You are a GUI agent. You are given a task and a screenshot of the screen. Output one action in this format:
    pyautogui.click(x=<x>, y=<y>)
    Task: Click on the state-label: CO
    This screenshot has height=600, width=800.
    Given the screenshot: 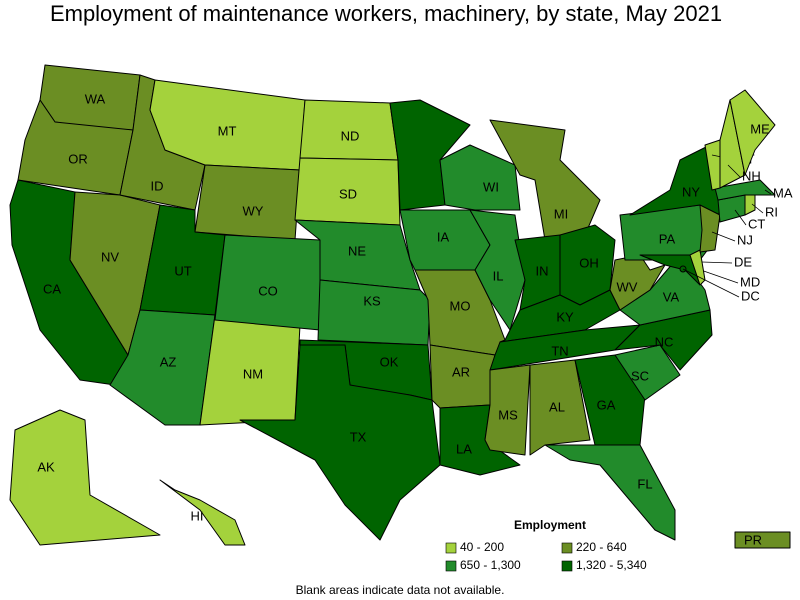 What is the action you would take?
    pyautogui.click(x=268, y=290)
    